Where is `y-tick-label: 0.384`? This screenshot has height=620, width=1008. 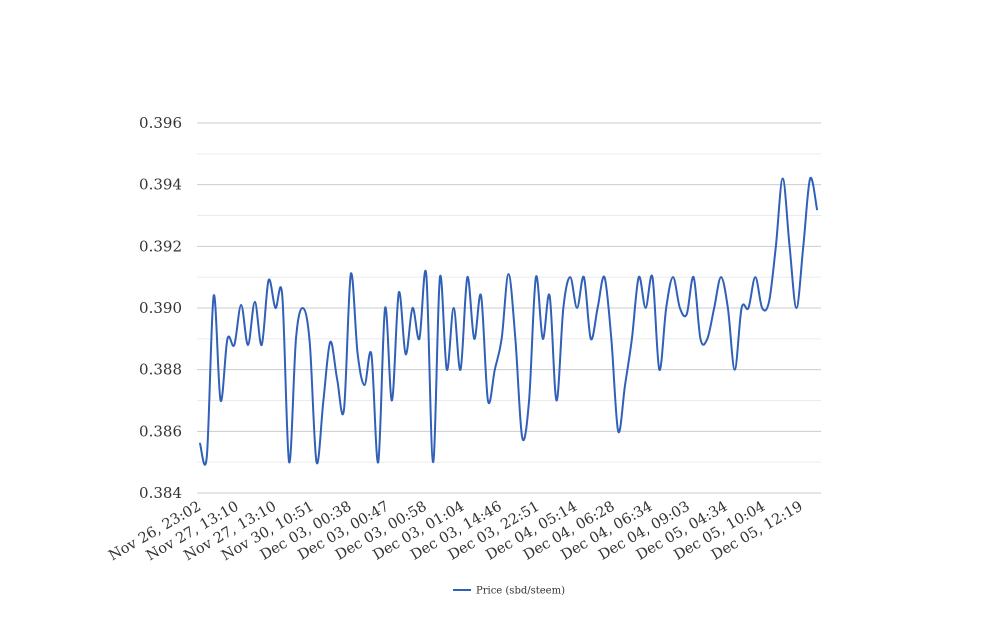 y-tick-label: 0.384 is located at coordinates (160, 493).